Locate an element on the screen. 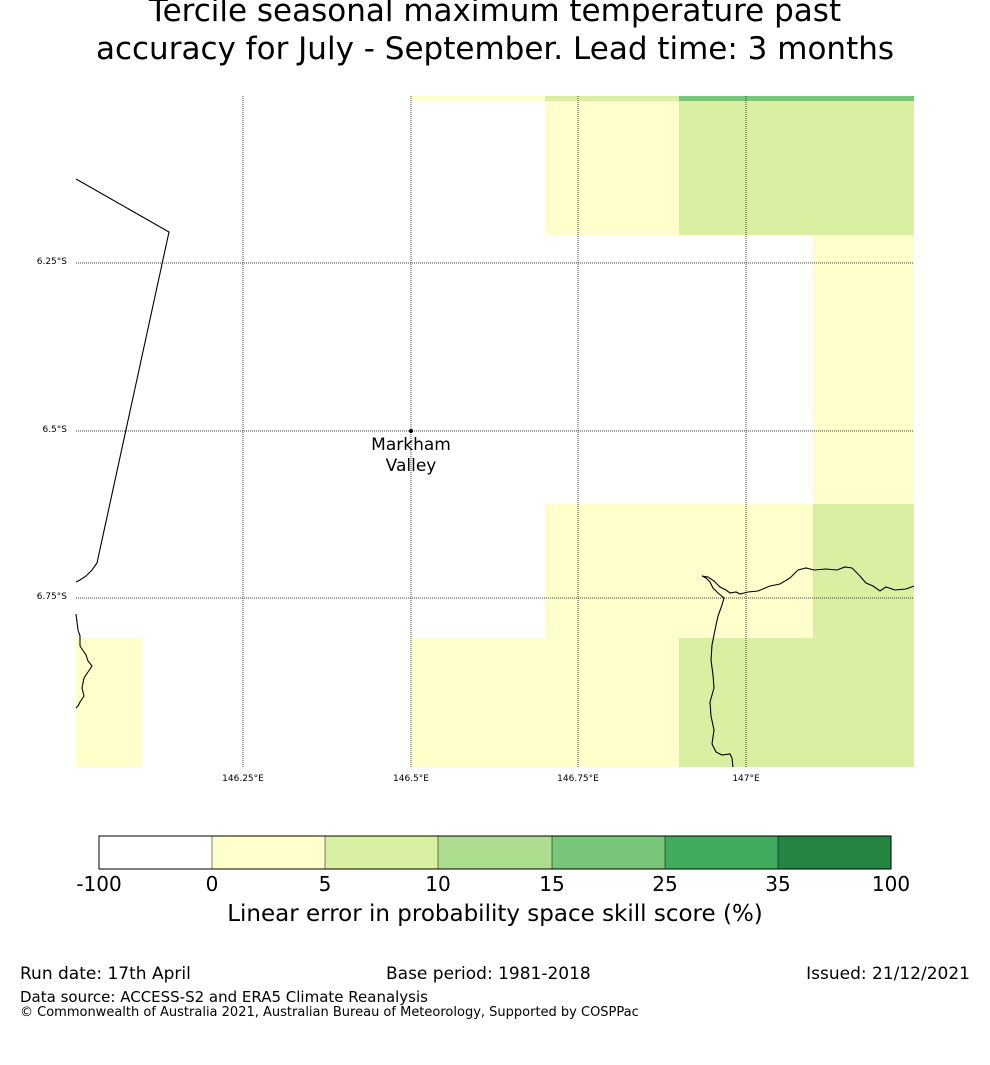  province-boundary is located at coordinates (122, 380).